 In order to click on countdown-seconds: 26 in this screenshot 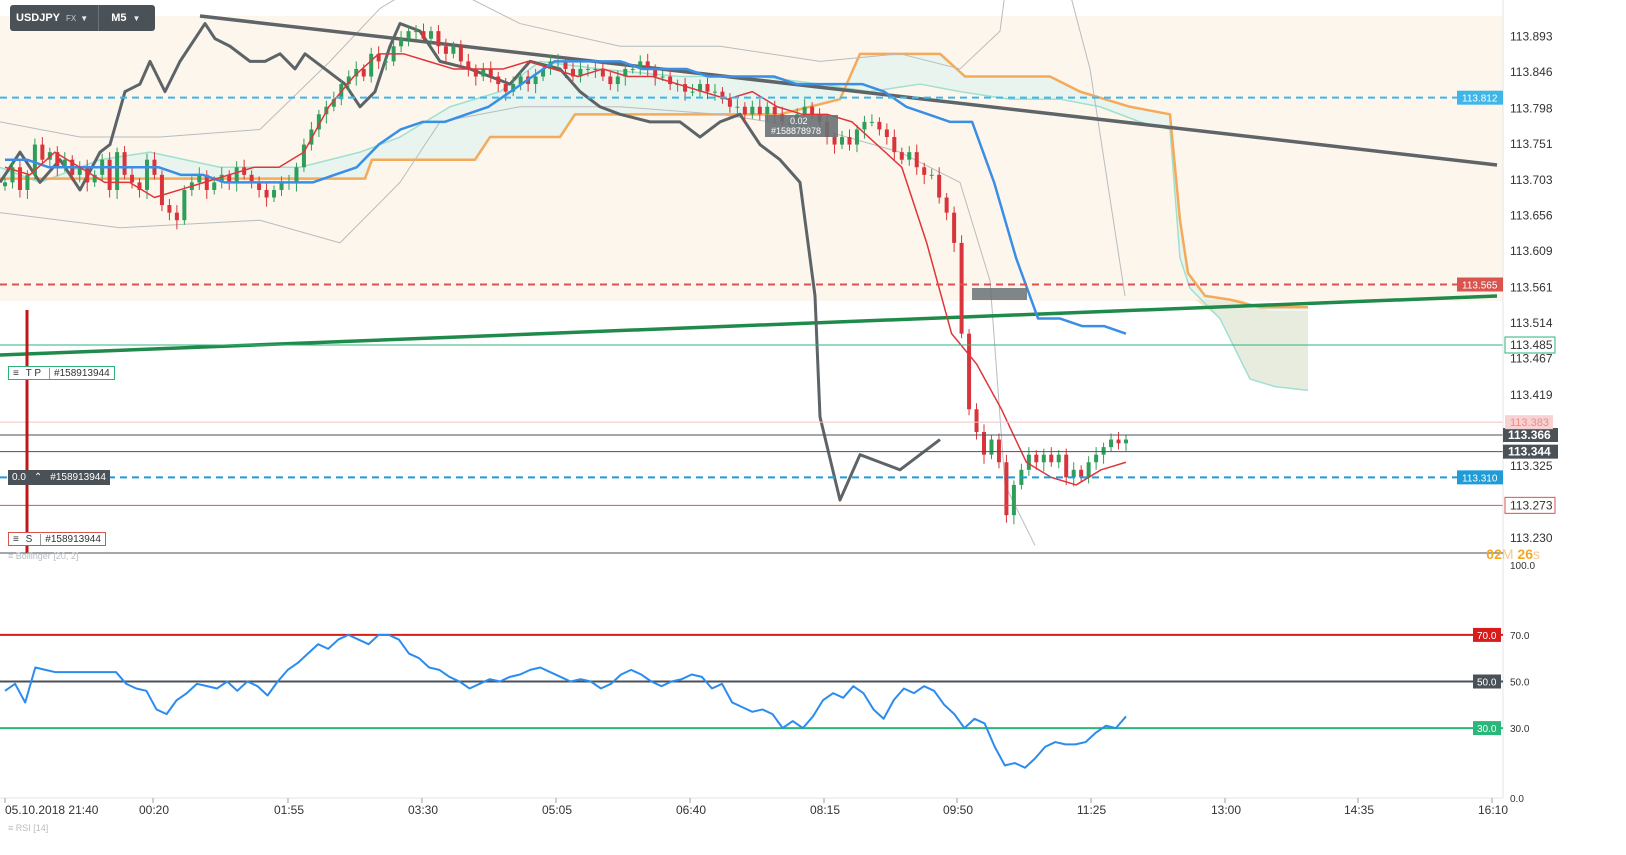, I will do `click(1525, 554)`.